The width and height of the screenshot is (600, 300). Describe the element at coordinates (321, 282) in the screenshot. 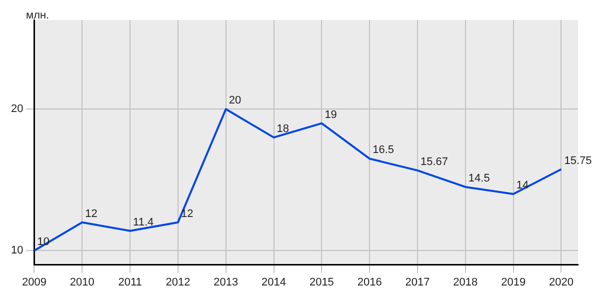

I see `x-tick-label: 2015` at that location.